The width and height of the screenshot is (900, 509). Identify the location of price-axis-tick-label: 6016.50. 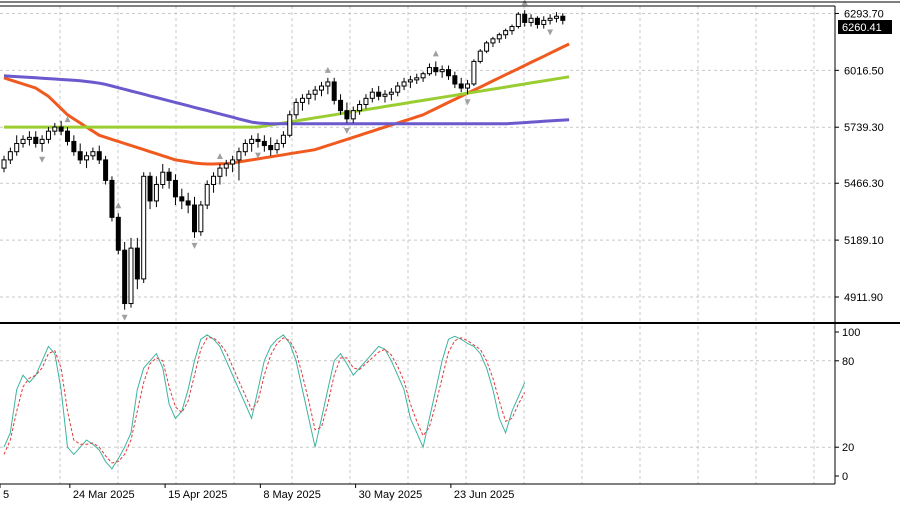
(864, 71).